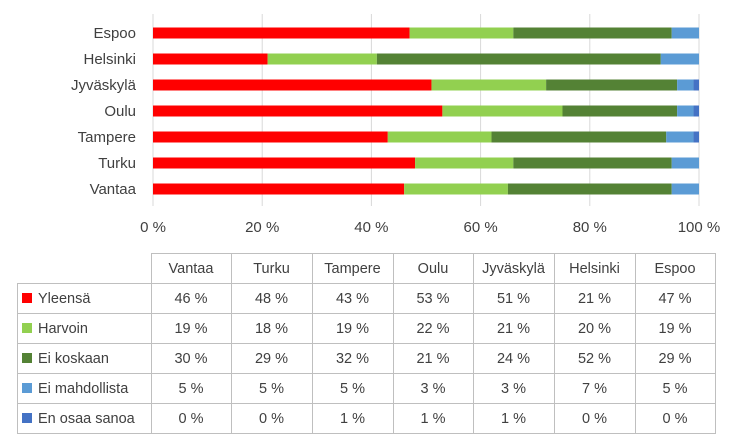 The height and width of the screenshot is (441, 741). What do you see at coordinates (513, 298) in the screenshot?
I see `value-cell: 51 %` at bounding box center [513, 298].